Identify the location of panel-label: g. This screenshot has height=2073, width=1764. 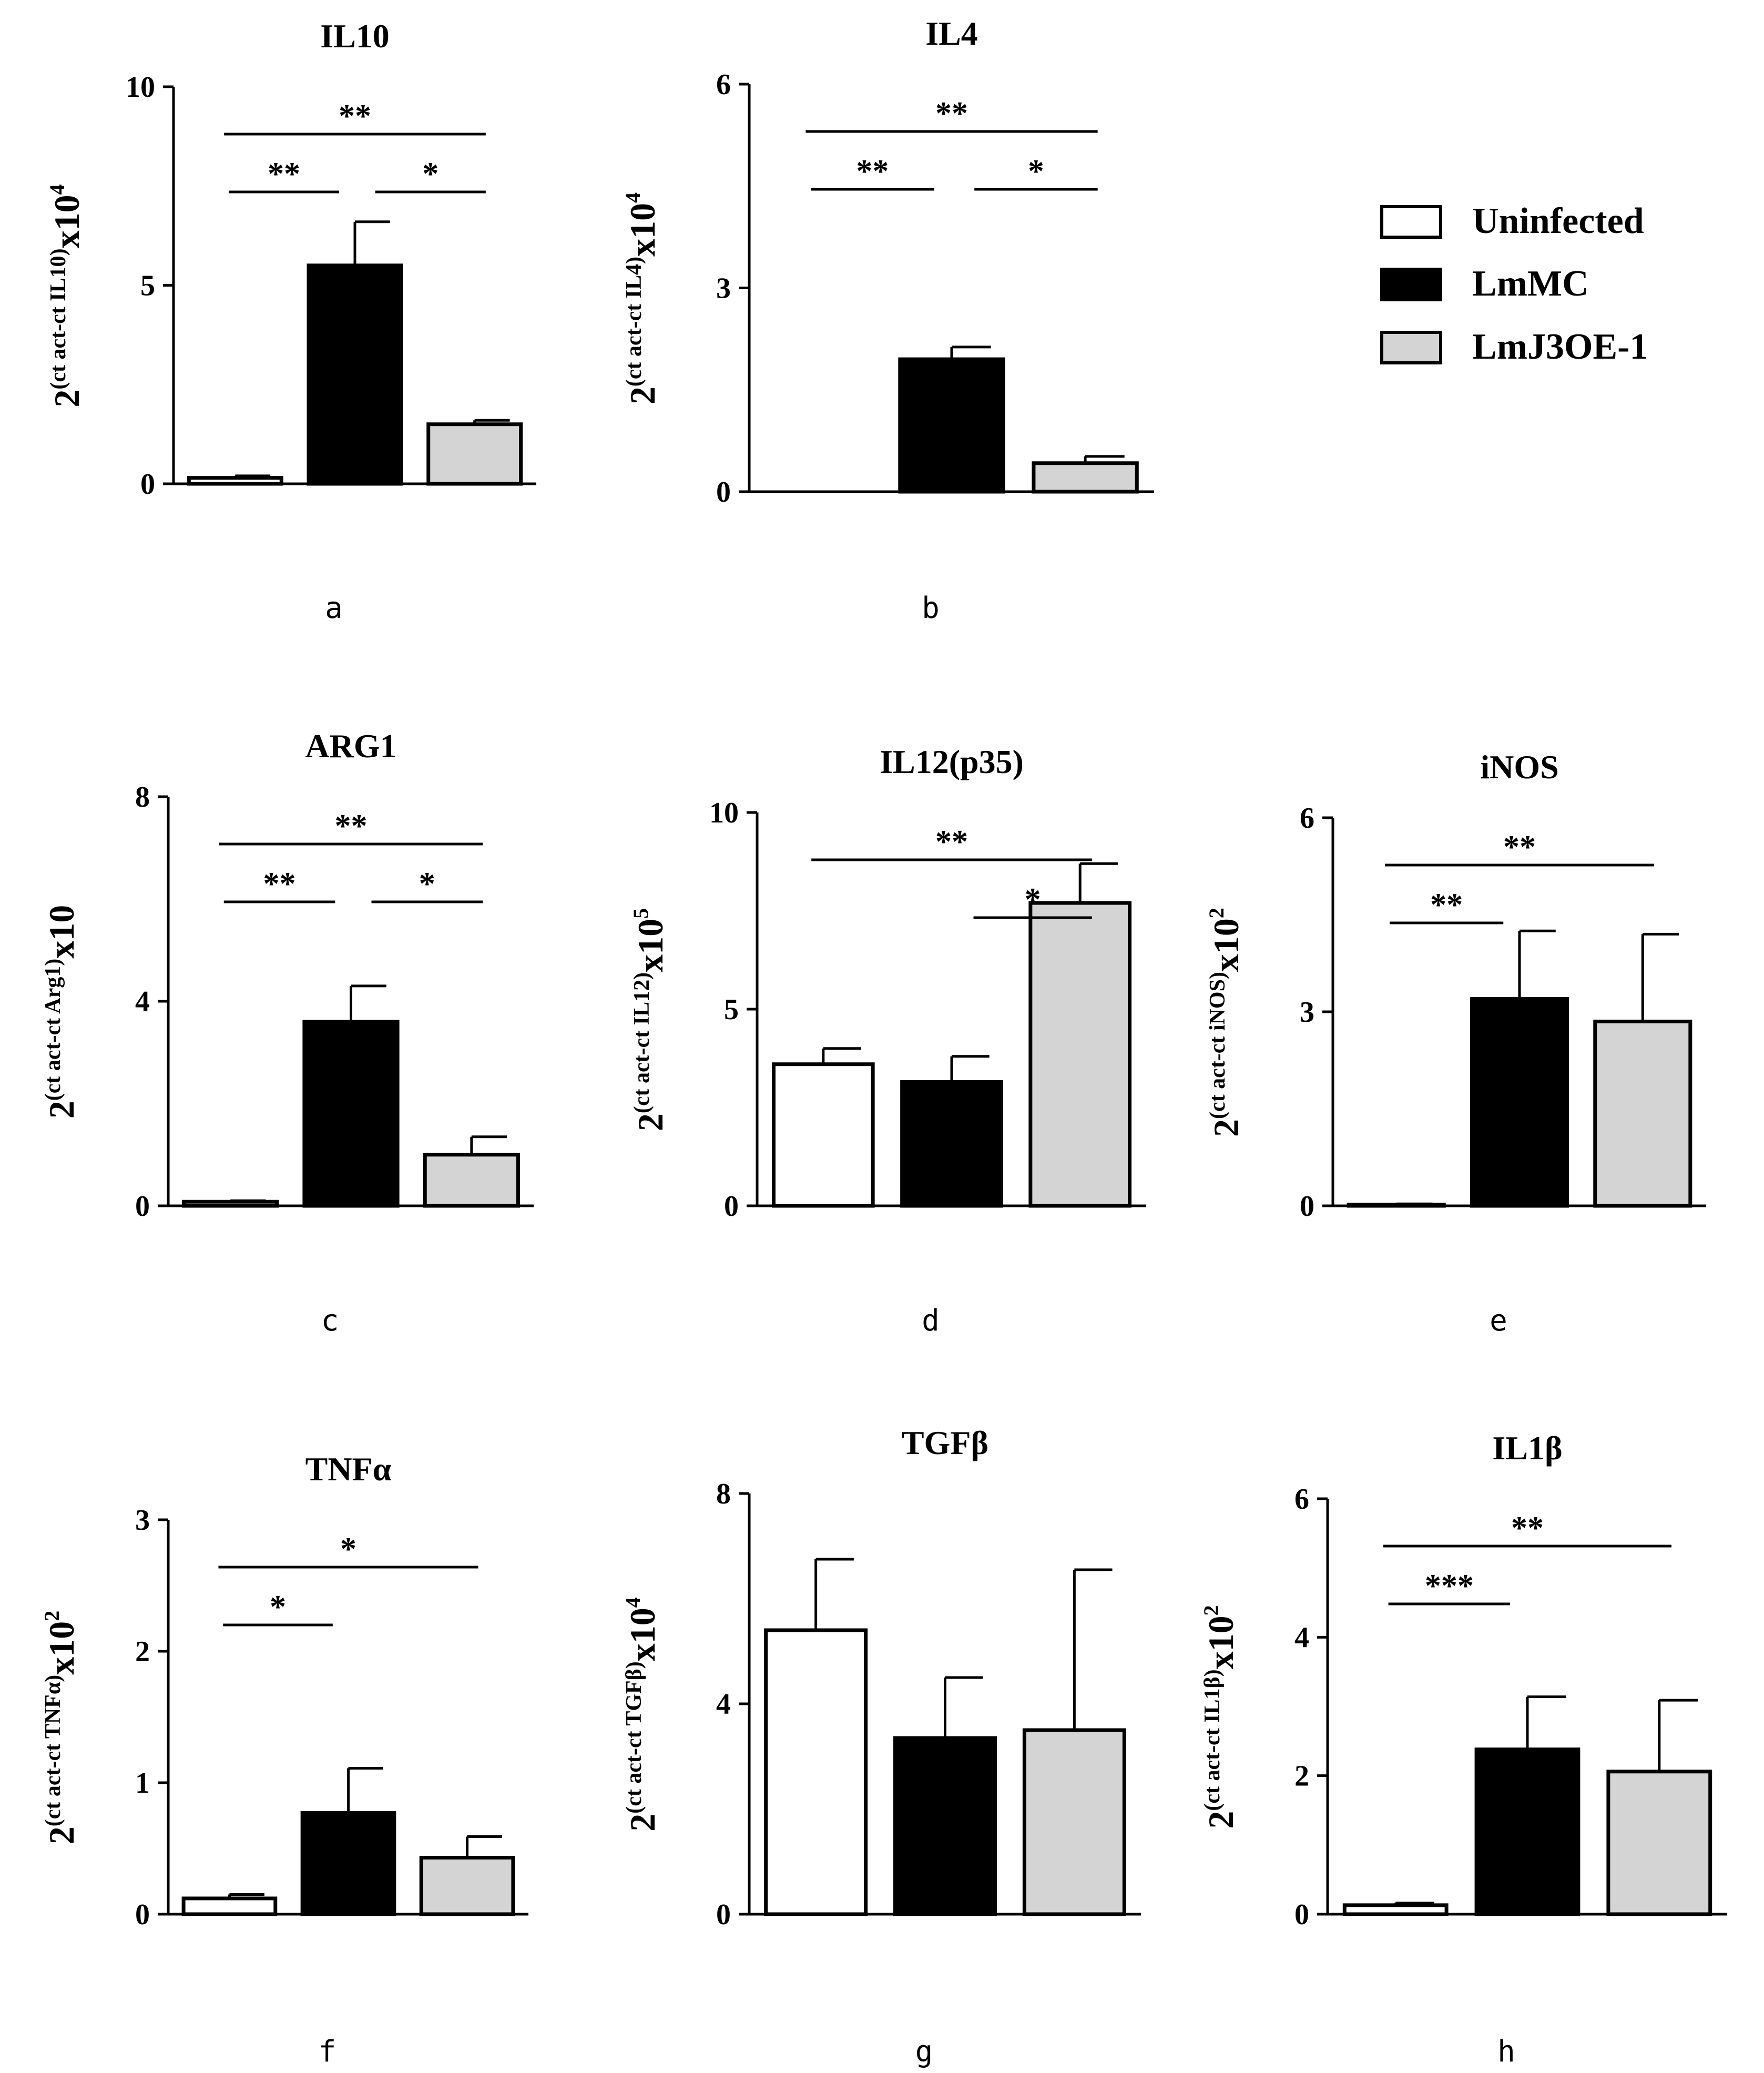
(924, 2052).